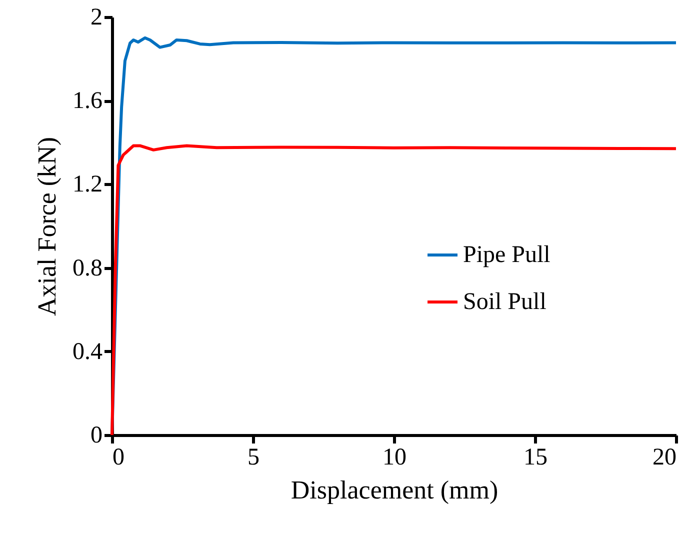 The width and height of the screenshot is (692, 533). What do you see at coordinates (394, 490) in the screenshot?
I see `x-axis-title: Displacement (mm)` at bounding box center [394, 490].